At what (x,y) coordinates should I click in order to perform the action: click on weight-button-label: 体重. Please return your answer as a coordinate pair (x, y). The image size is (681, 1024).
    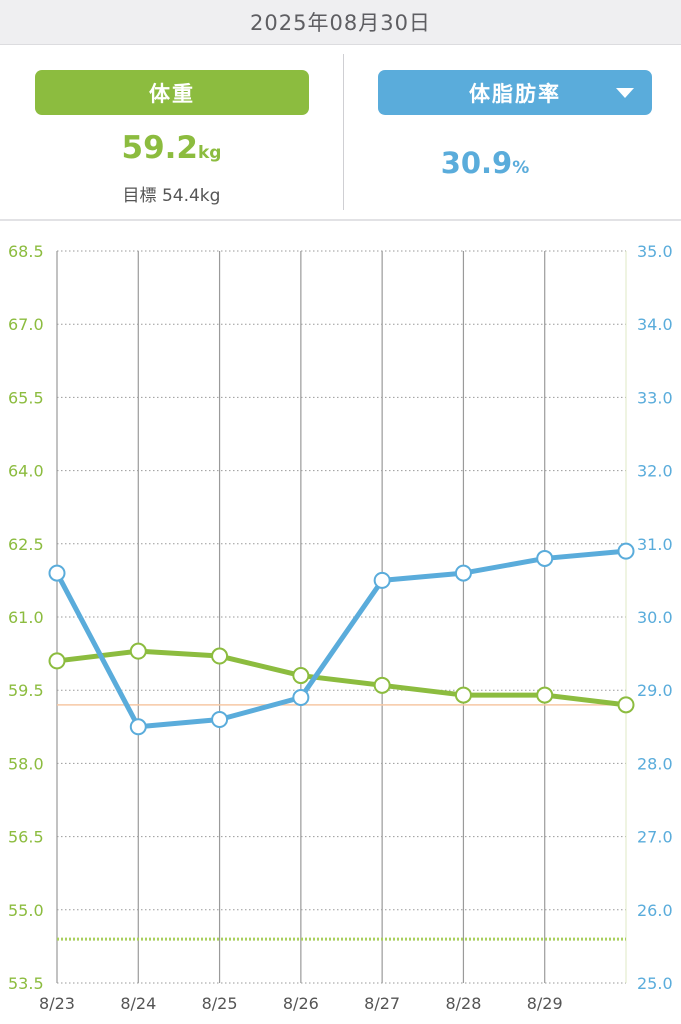
    Looking at the image, I should click on (172, 93).